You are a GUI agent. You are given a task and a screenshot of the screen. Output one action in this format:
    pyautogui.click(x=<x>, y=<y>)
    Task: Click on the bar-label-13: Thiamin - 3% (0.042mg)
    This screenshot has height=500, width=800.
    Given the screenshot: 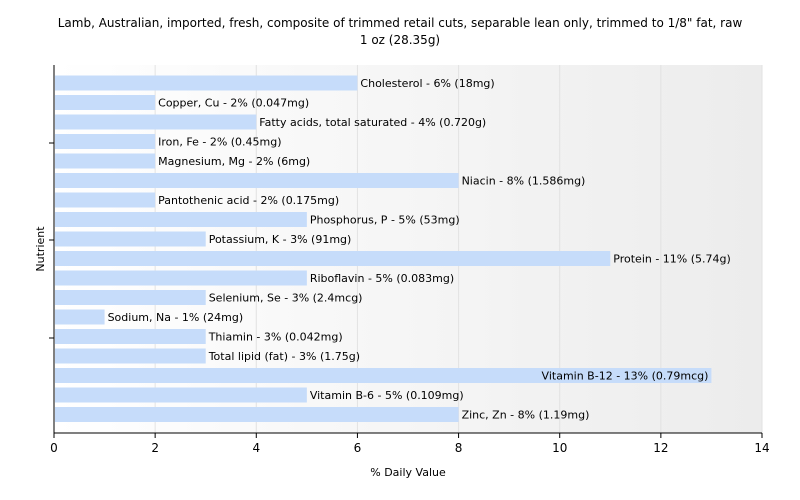 What is the action you would take?
    pyautogui.click(x=275, y=337)
    